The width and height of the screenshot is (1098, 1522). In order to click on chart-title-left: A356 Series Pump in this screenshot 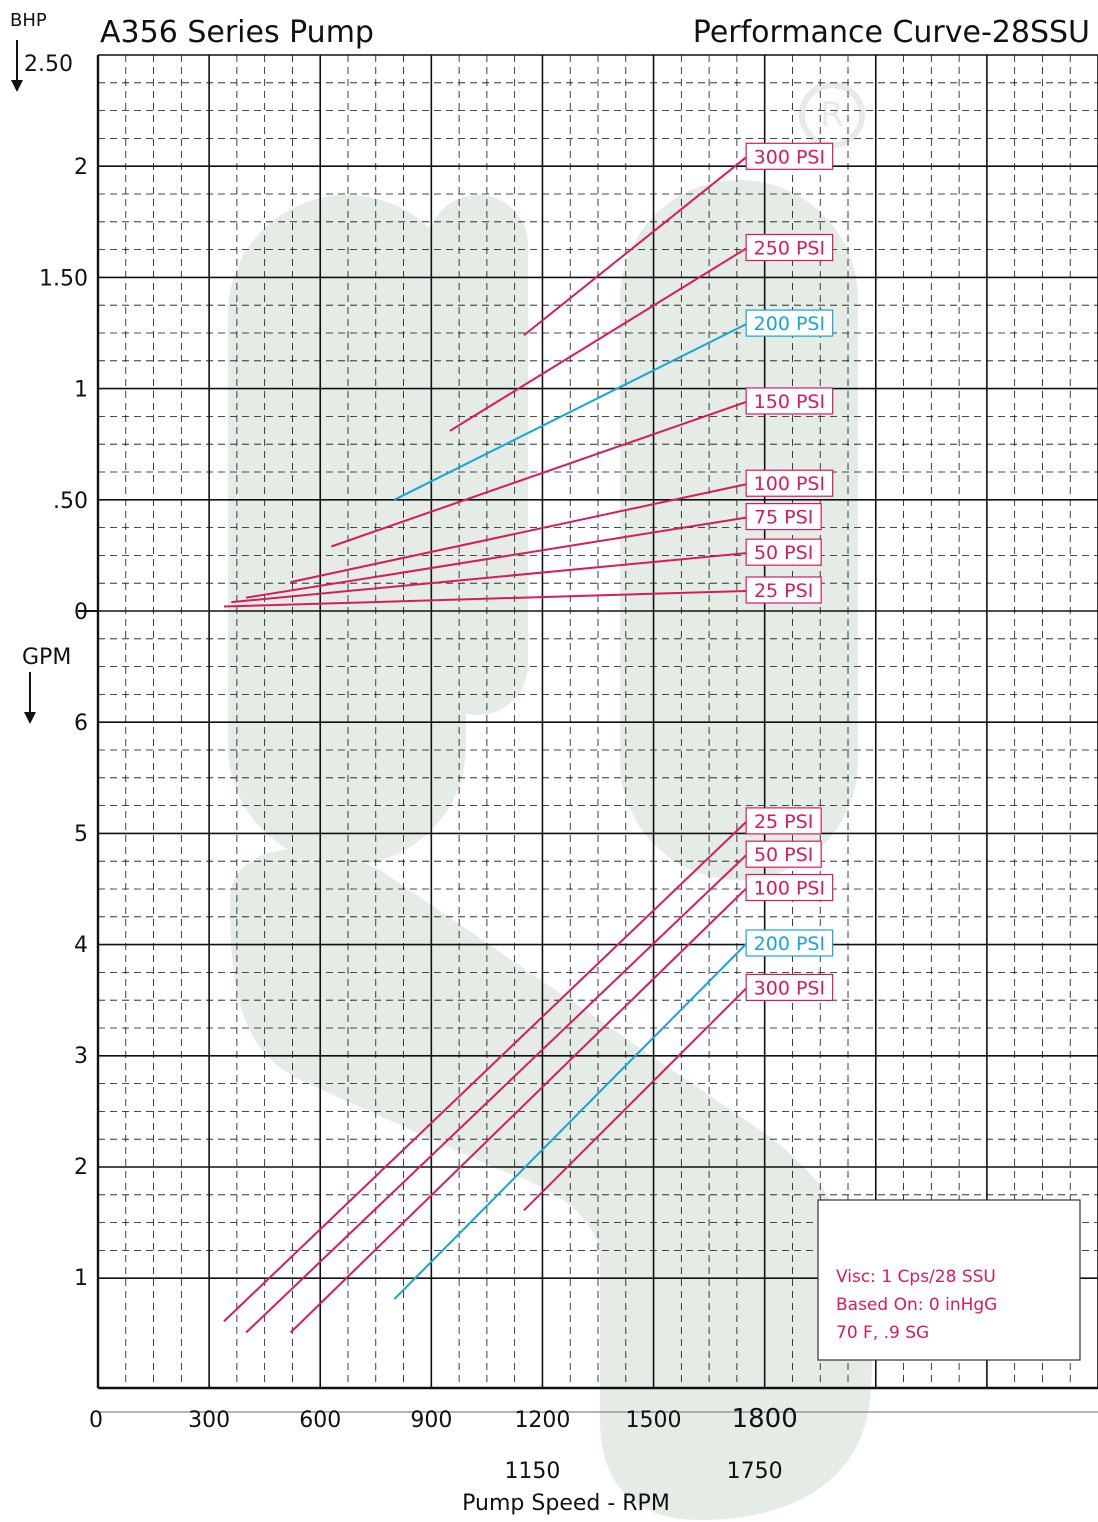, I will do `click(237, 32)`.